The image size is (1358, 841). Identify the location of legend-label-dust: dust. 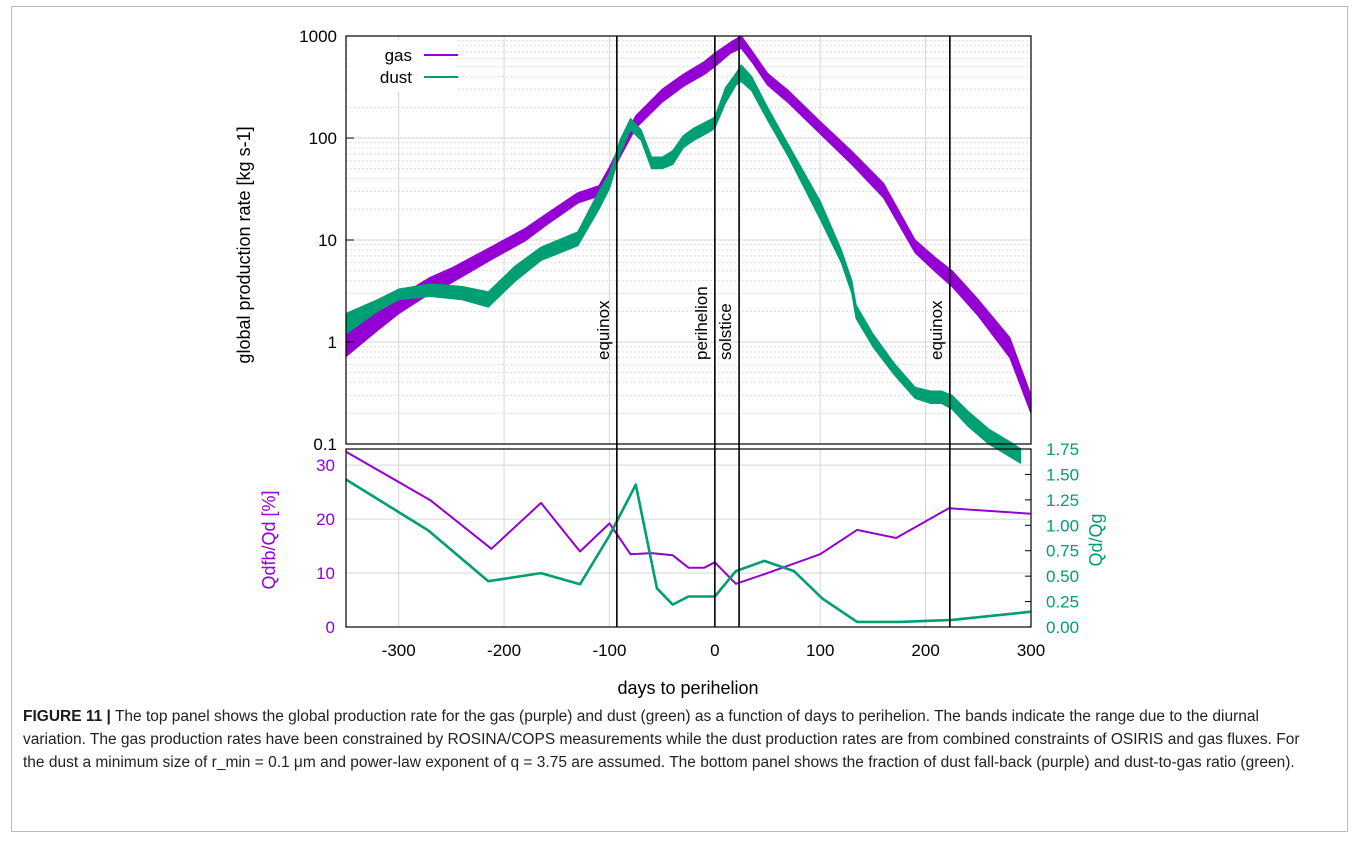
(396, 77).